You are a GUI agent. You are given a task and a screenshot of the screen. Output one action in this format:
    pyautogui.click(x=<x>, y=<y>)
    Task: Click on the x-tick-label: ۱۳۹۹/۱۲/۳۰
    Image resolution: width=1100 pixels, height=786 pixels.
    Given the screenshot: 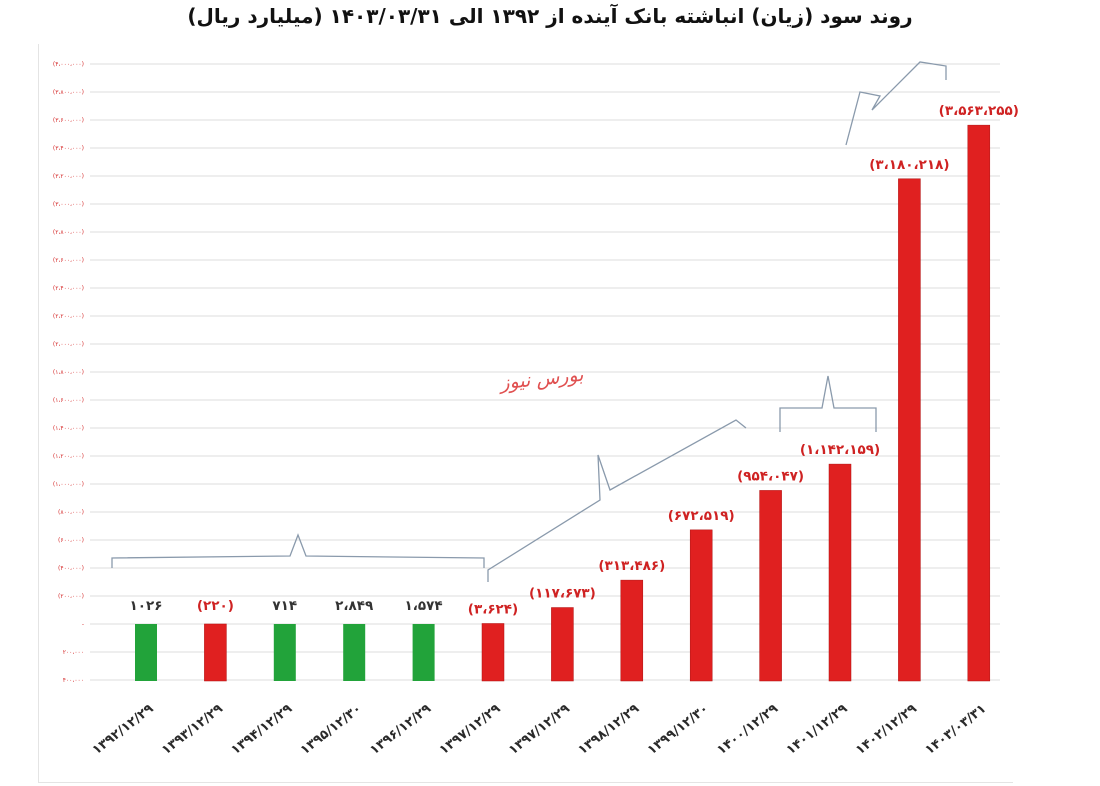 What is the action you would take?
    pyautogui.click(x=678, y=729)
    